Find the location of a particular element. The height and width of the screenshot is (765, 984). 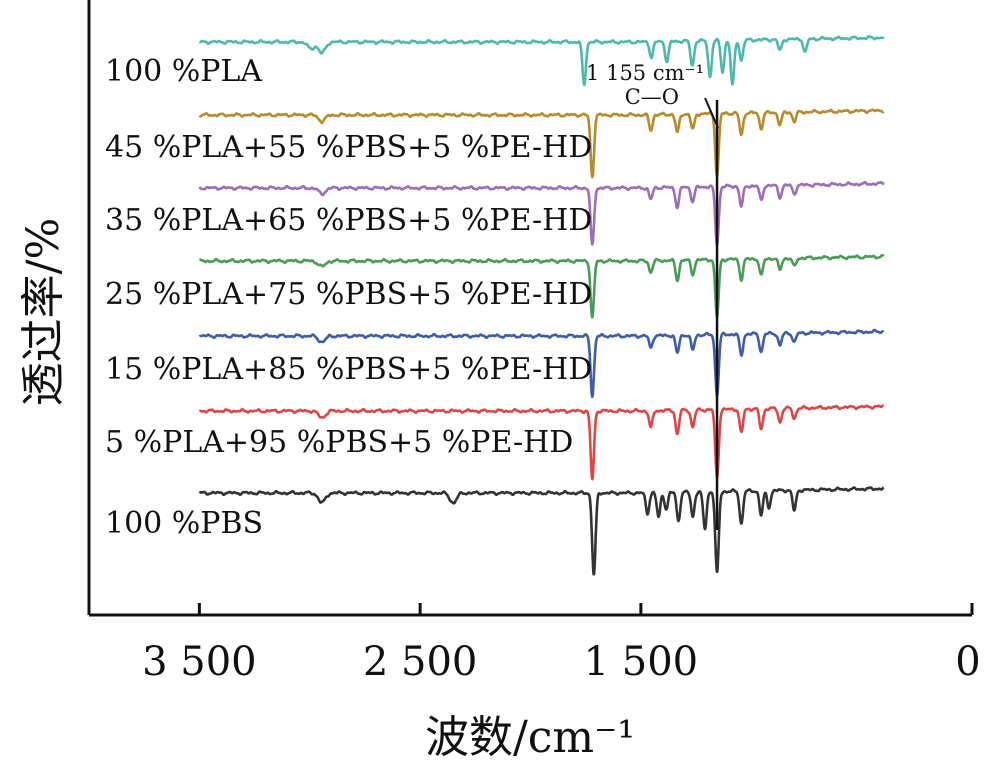

x-tick-label: 0 is located at coordinates (967, 662).